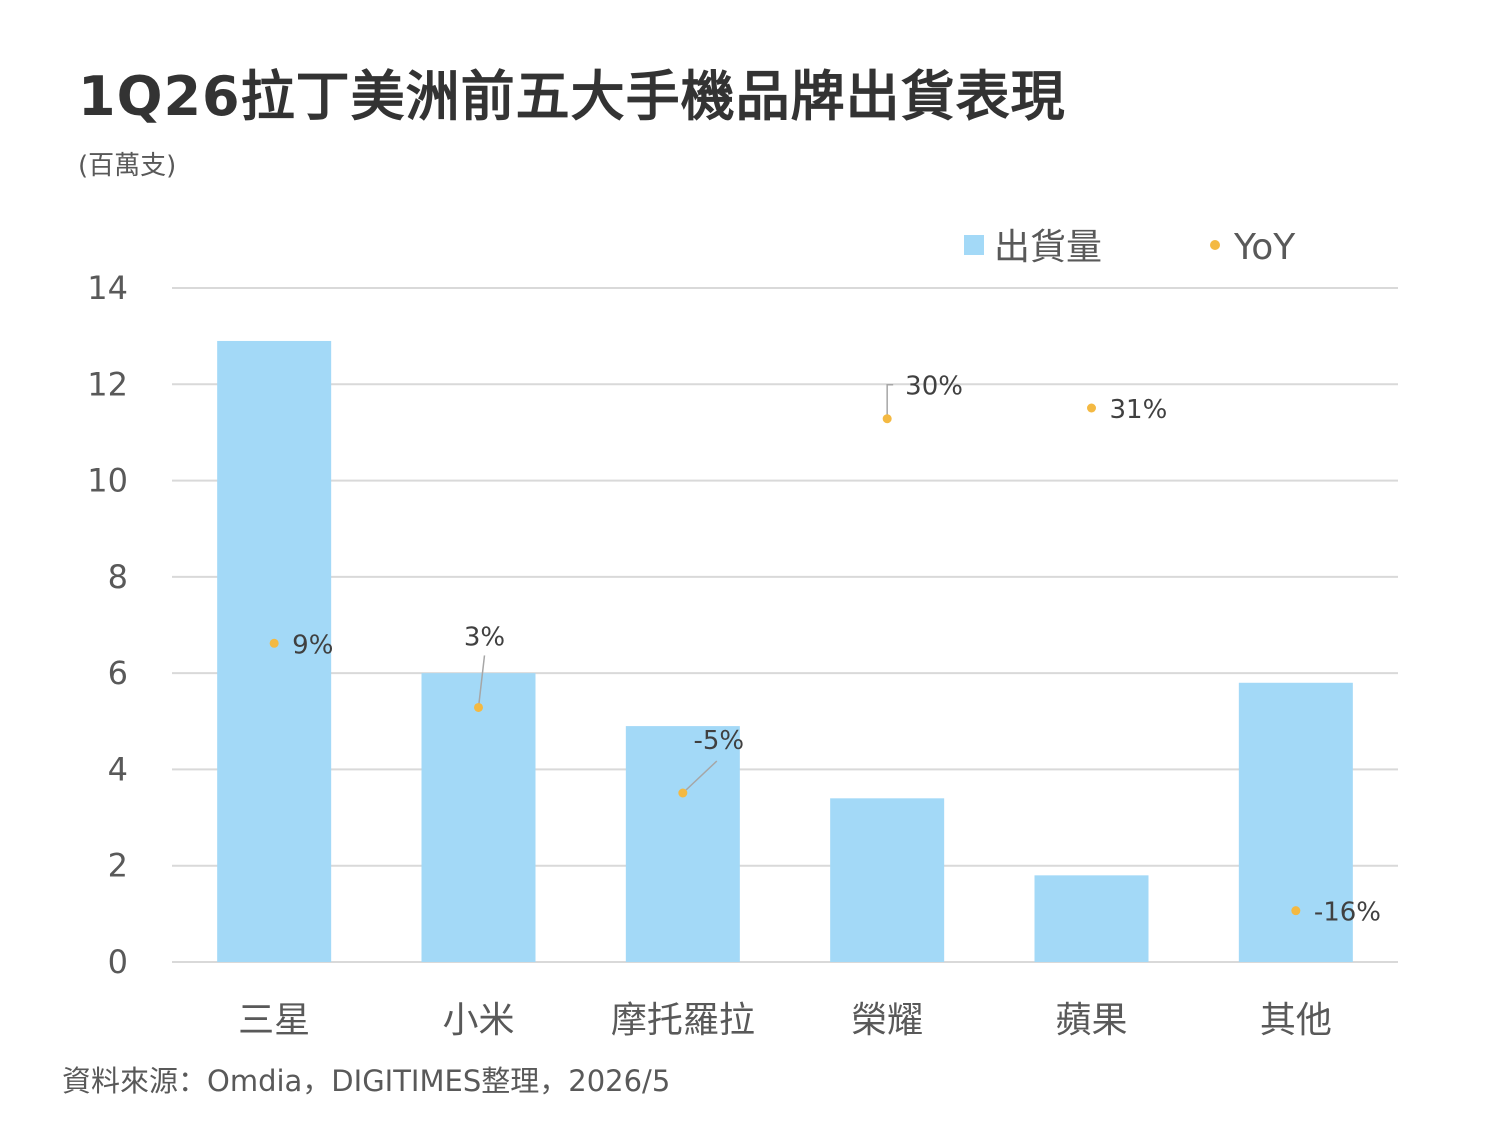 The width and height of the screenshot is (1500, 1125). I want to click on leader-lines, so click(685, 588).